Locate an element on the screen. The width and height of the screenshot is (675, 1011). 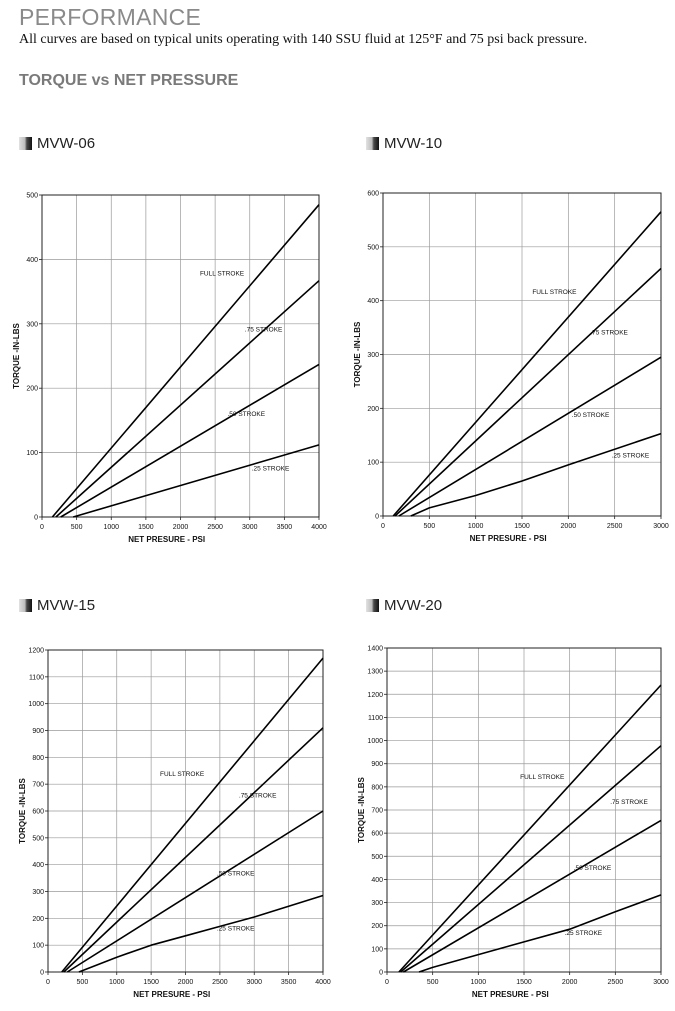
chart-header-mvw-06: MVW-06 is located at coordinates (57, 143).